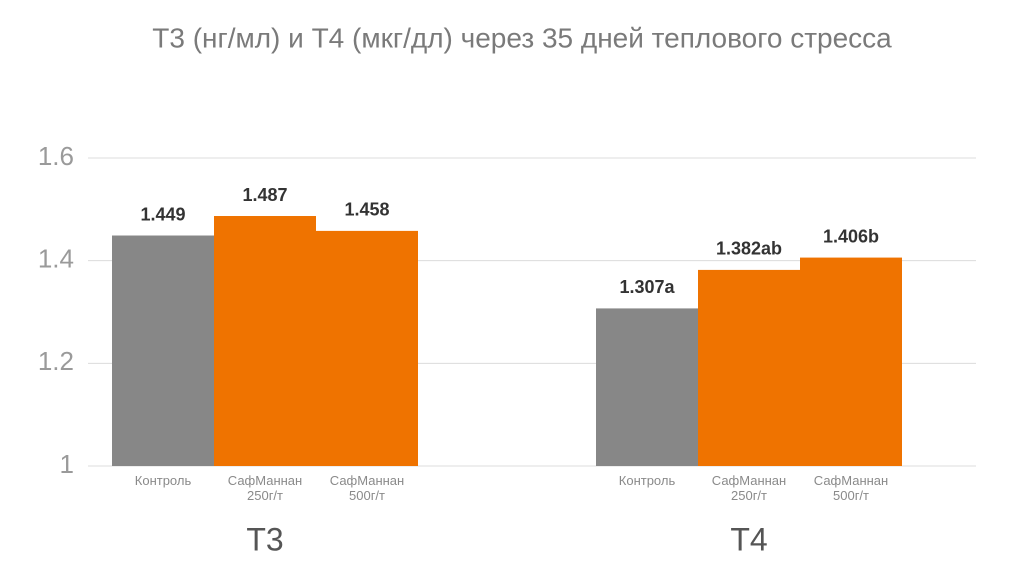 The height and width of the screenshot is (573, 1024). I want to click on value-label: 1.458, so click(366, 210).